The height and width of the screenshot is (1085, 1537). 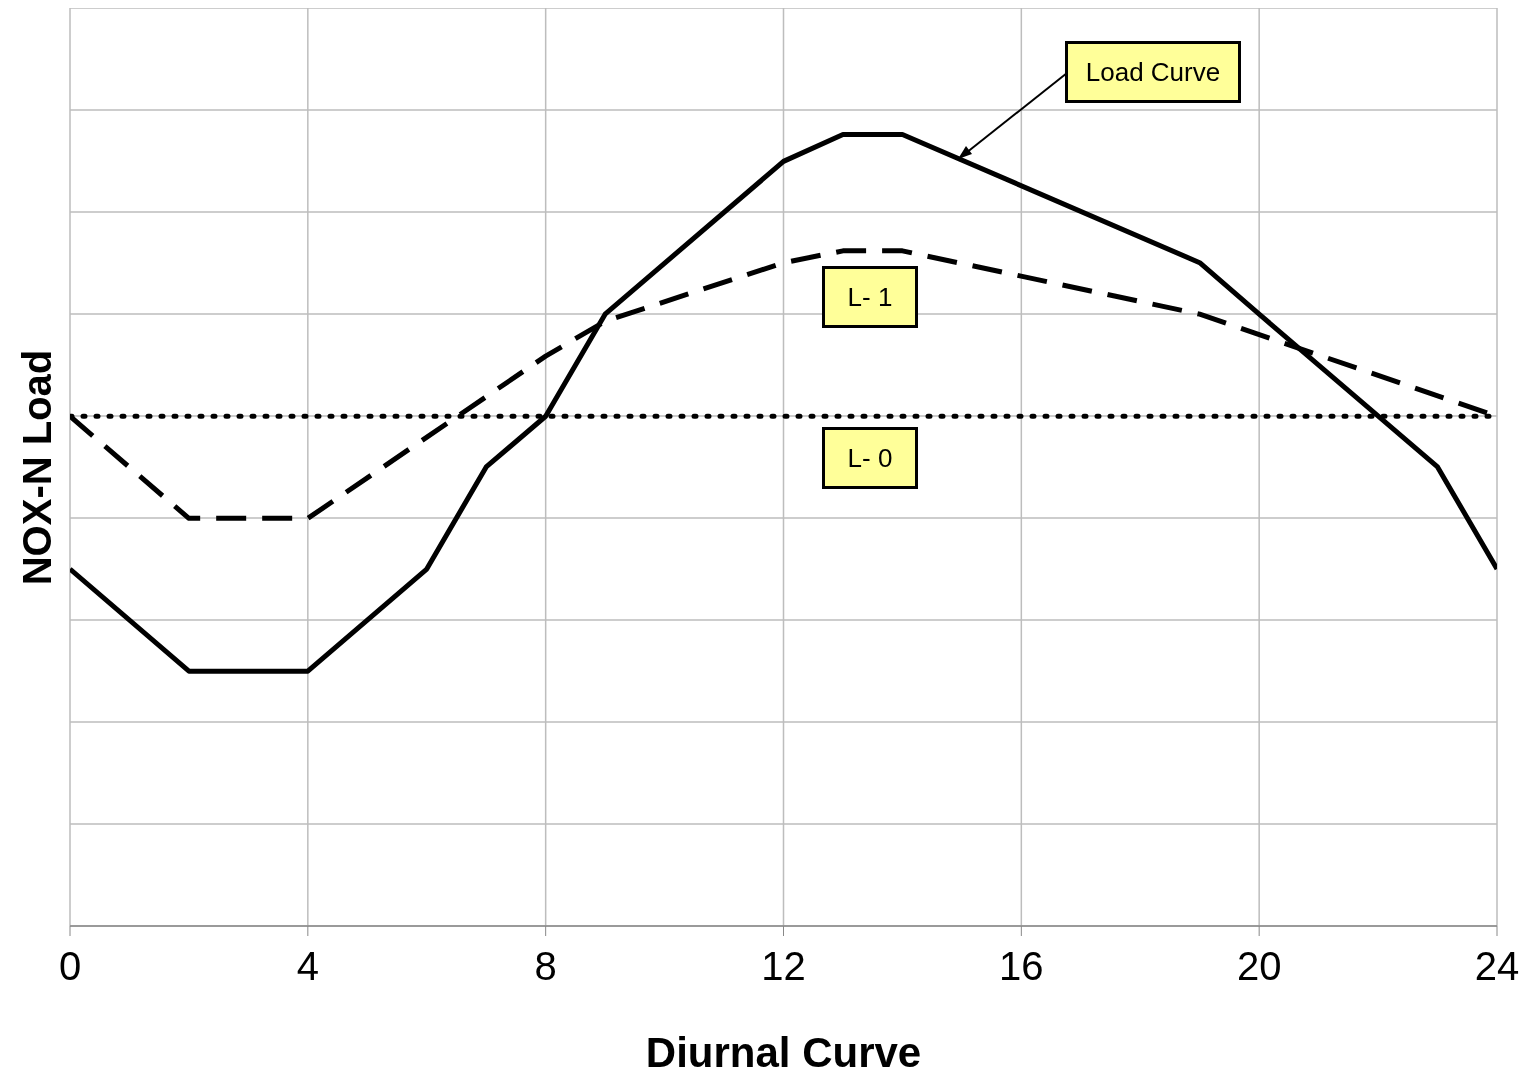 I want to click on series-label: L- 0, so click(x=870, y=458).